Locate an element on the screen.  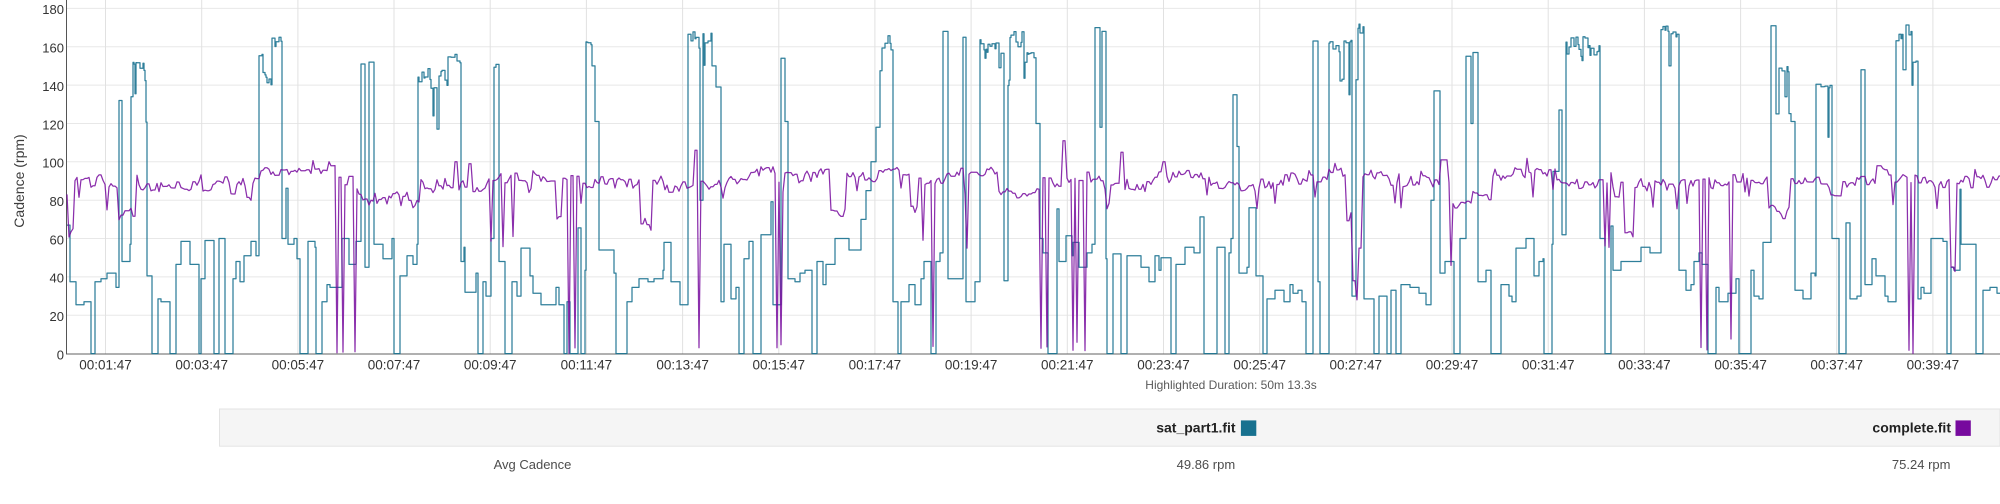
svg-text: 40 is located at coordinates (57, 278).